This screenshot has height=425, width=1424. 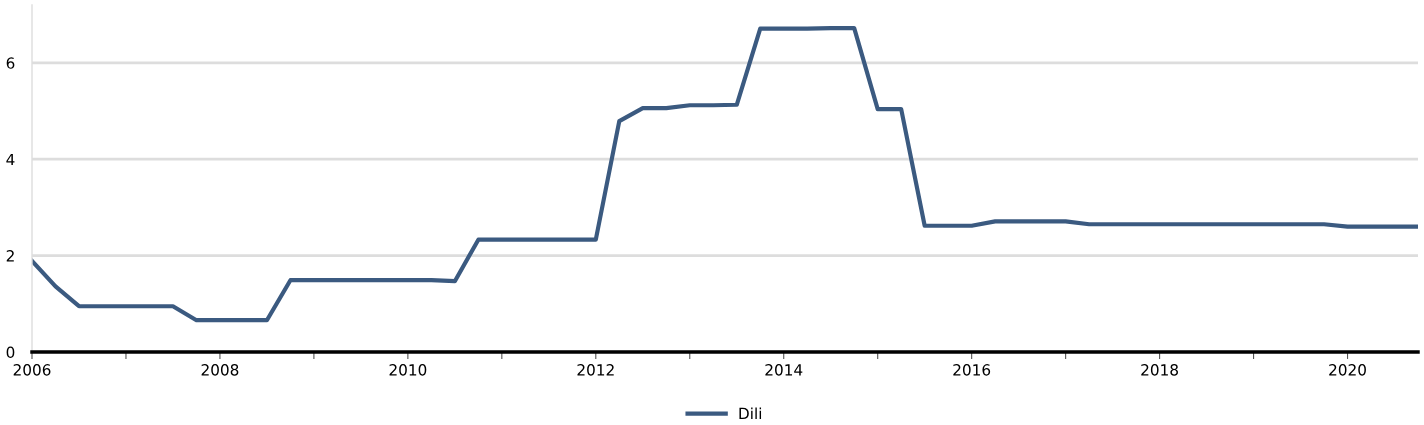 I want to click on x-tick-label: 2016, so click(x=972, y=370).